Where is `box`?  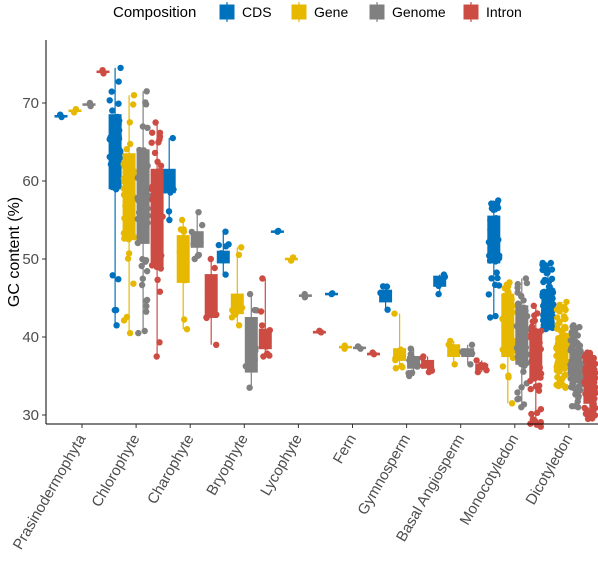 box is located at coordinates (211, 296).